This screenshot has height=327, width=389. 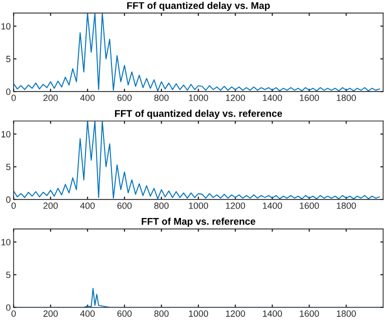 What do you see at coordinates (198, 6) in the screenshot?
I see `chart-title: FFT of quantized delay vs. Map` at bounding box center [198, 6].